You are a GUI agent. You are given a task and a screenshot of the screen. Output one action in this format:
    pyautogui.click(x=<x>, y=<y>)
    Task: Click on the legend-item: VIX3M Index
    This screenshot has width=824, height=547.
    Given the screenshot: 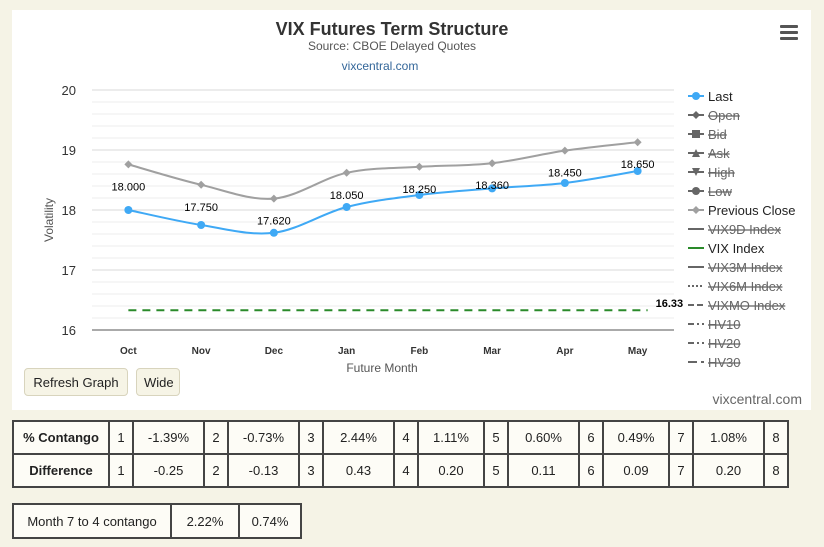 What is the action you would take?
    pyautogui.click(x=735, y=267)
    